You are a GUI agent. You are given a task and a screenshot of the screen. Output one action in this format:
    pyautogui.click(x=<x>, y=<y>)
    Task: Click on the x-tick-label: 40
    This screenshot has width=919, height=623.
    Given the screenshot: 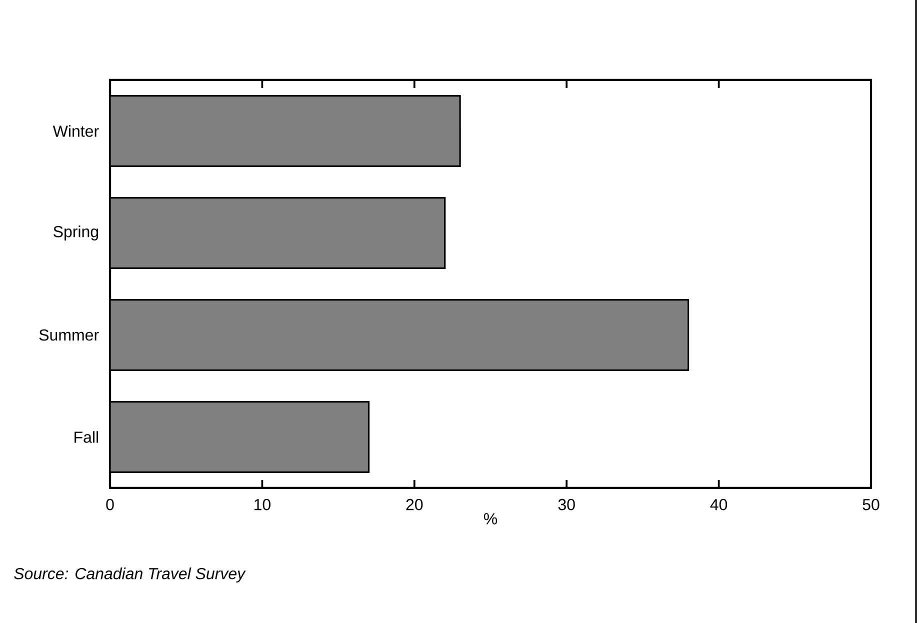 What is the action you would take?
    pyautogui.click(x=719, y=504)
    